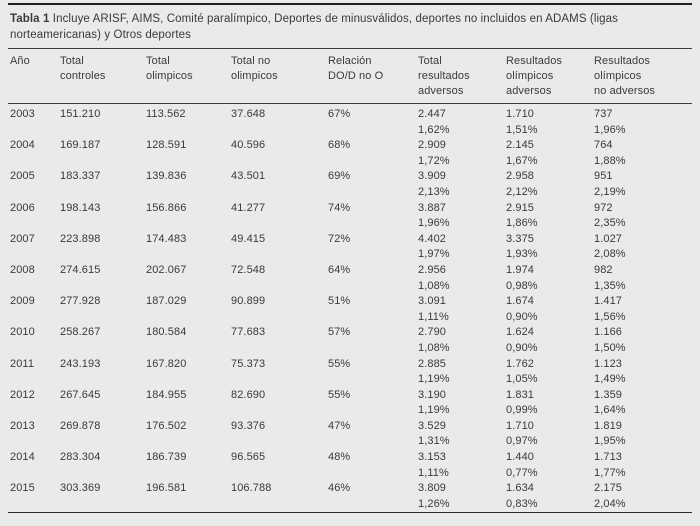  Describe the element at coordinates (462, 76) in the screenshot. I see `col-header-total-resultados-adversos: Total resultados adversos` at that location.